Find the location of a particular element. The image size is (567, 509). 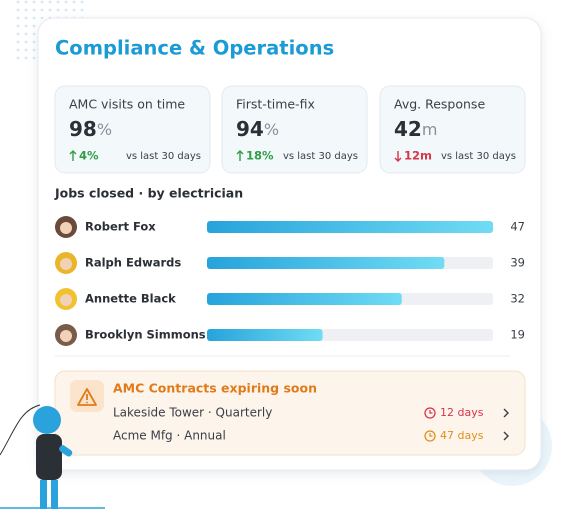

bar-value: 19 is located at coordinates (517, 335).